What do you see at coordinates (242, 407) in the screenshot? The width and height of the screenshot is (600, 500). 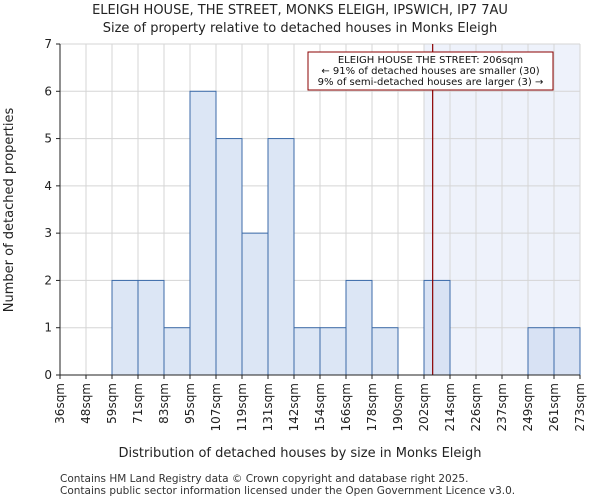 I see `x-tick-label-119sqm: 119sqm` at bounding box center [242, 407].